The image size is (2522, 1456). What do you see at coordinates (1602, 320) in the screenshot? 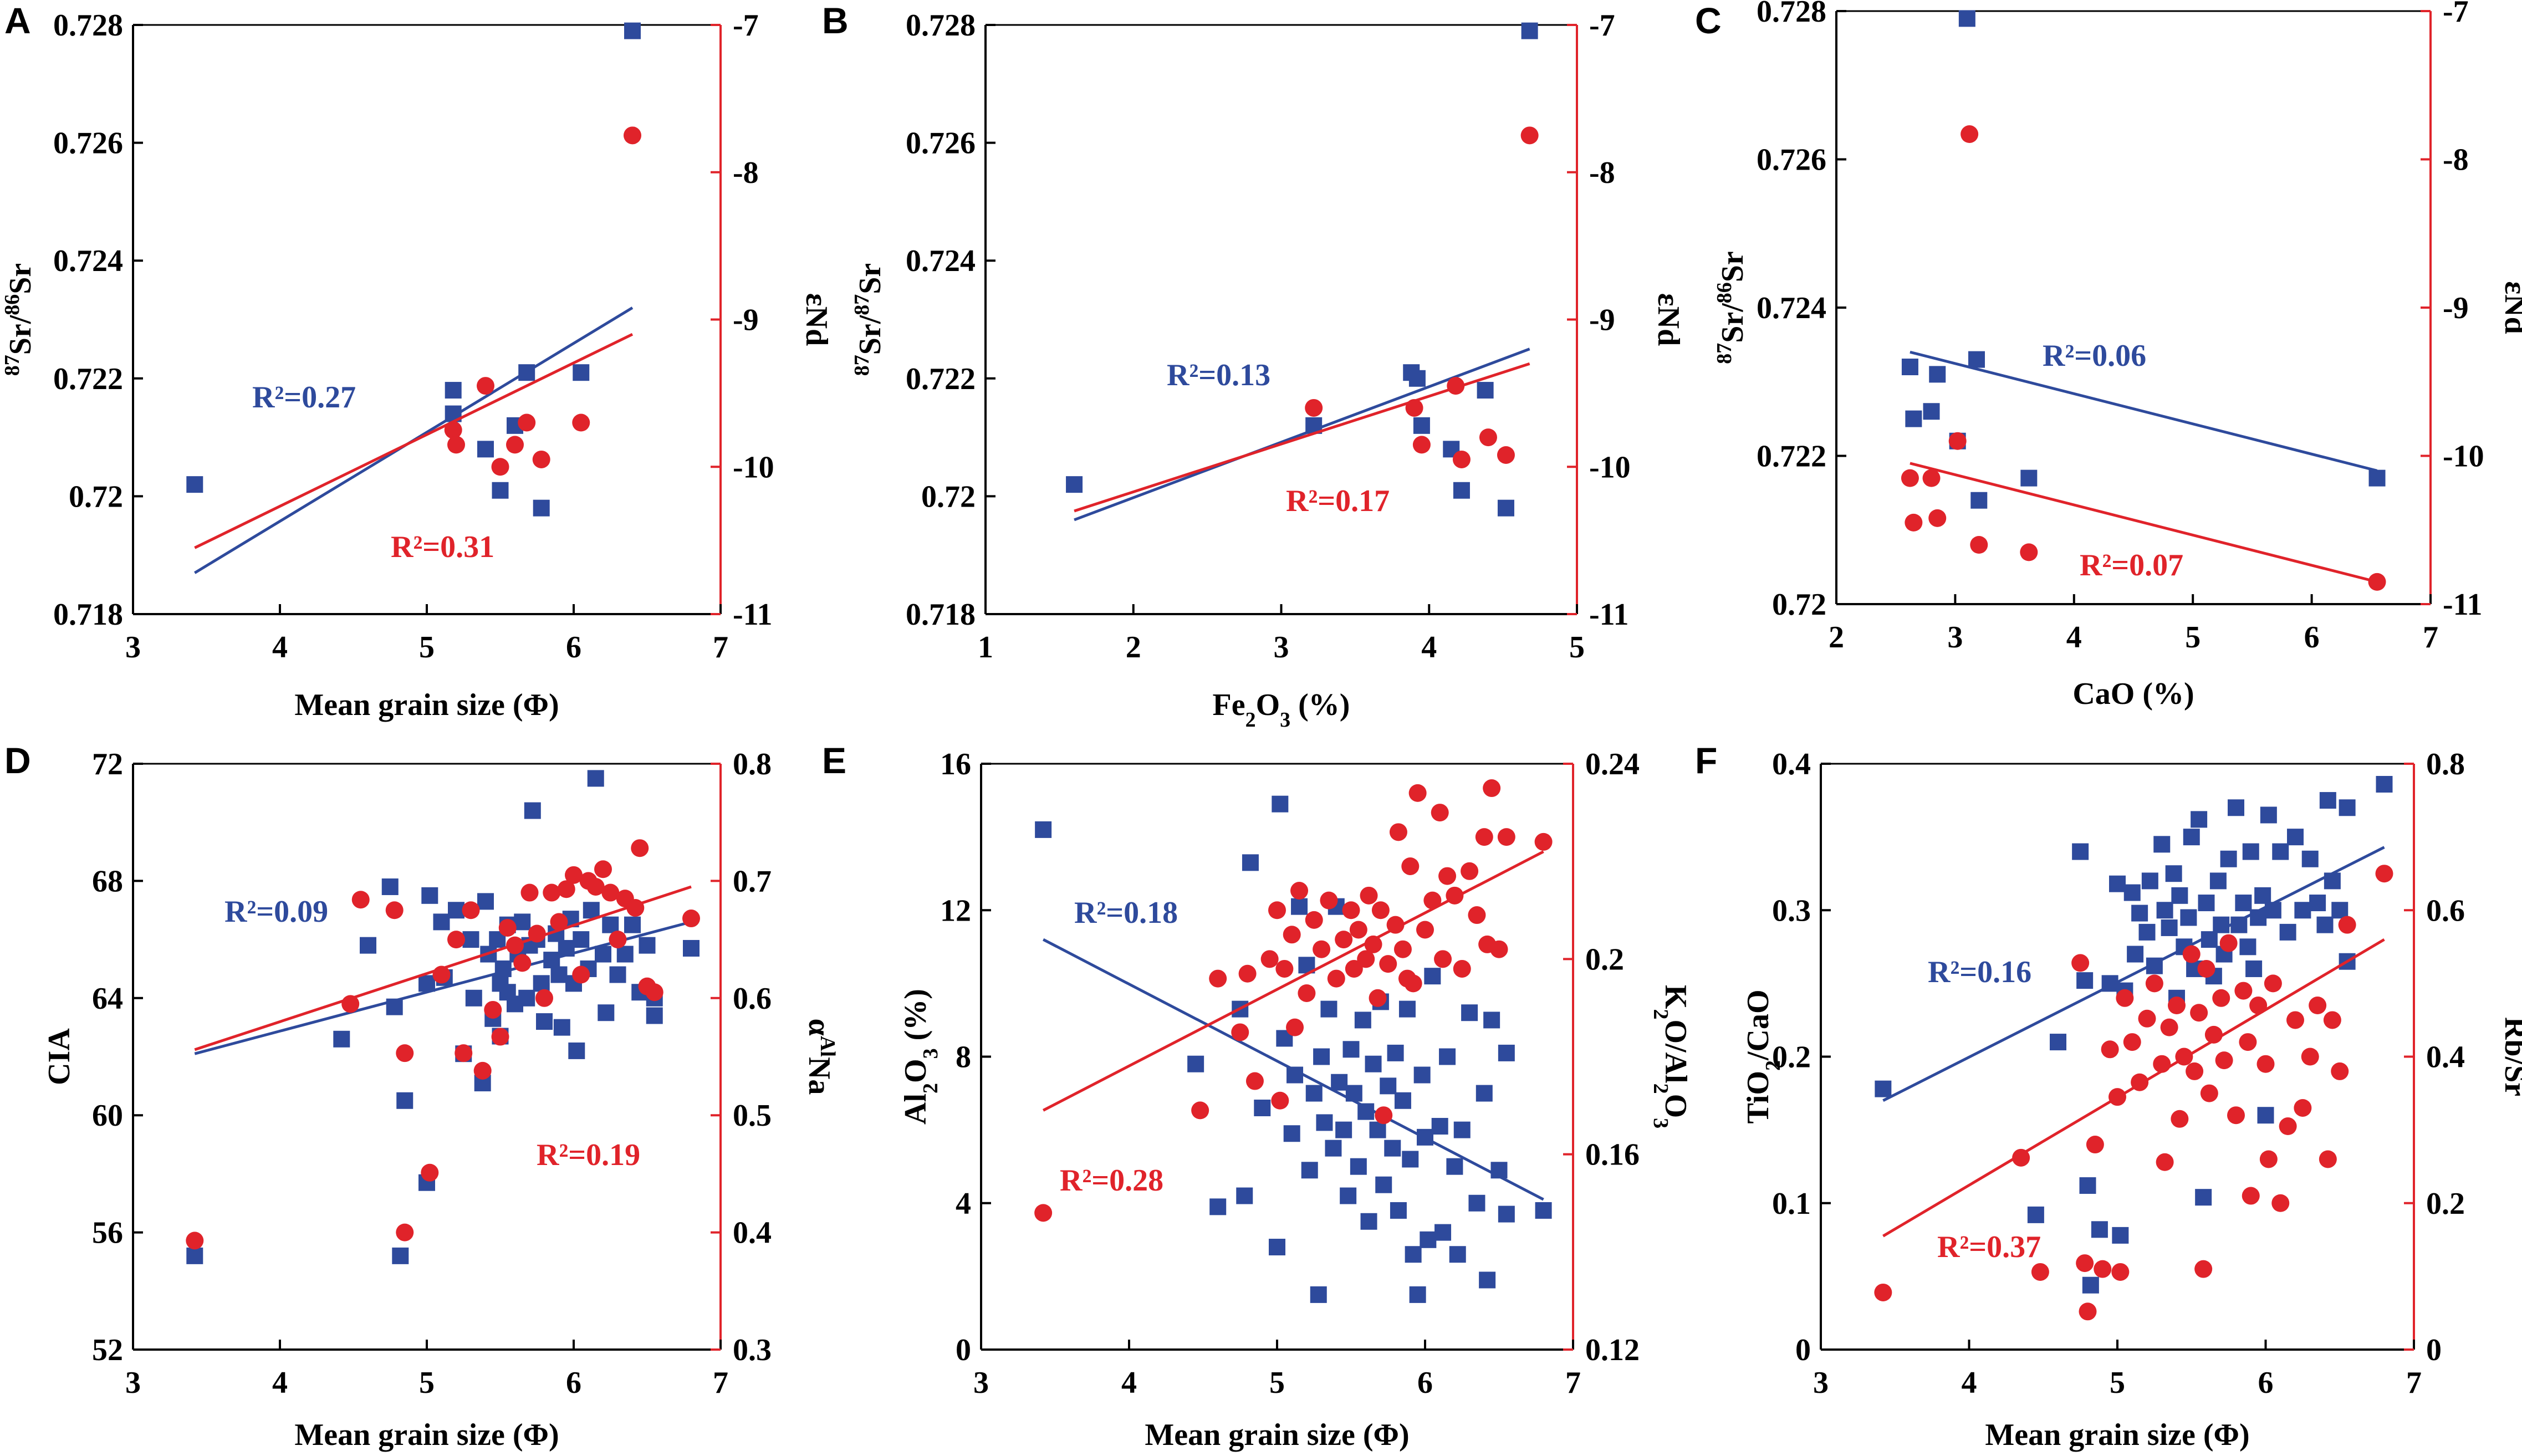
I see `panel-b-yr-tick-label: -9` at bounding box center [1602, 320].